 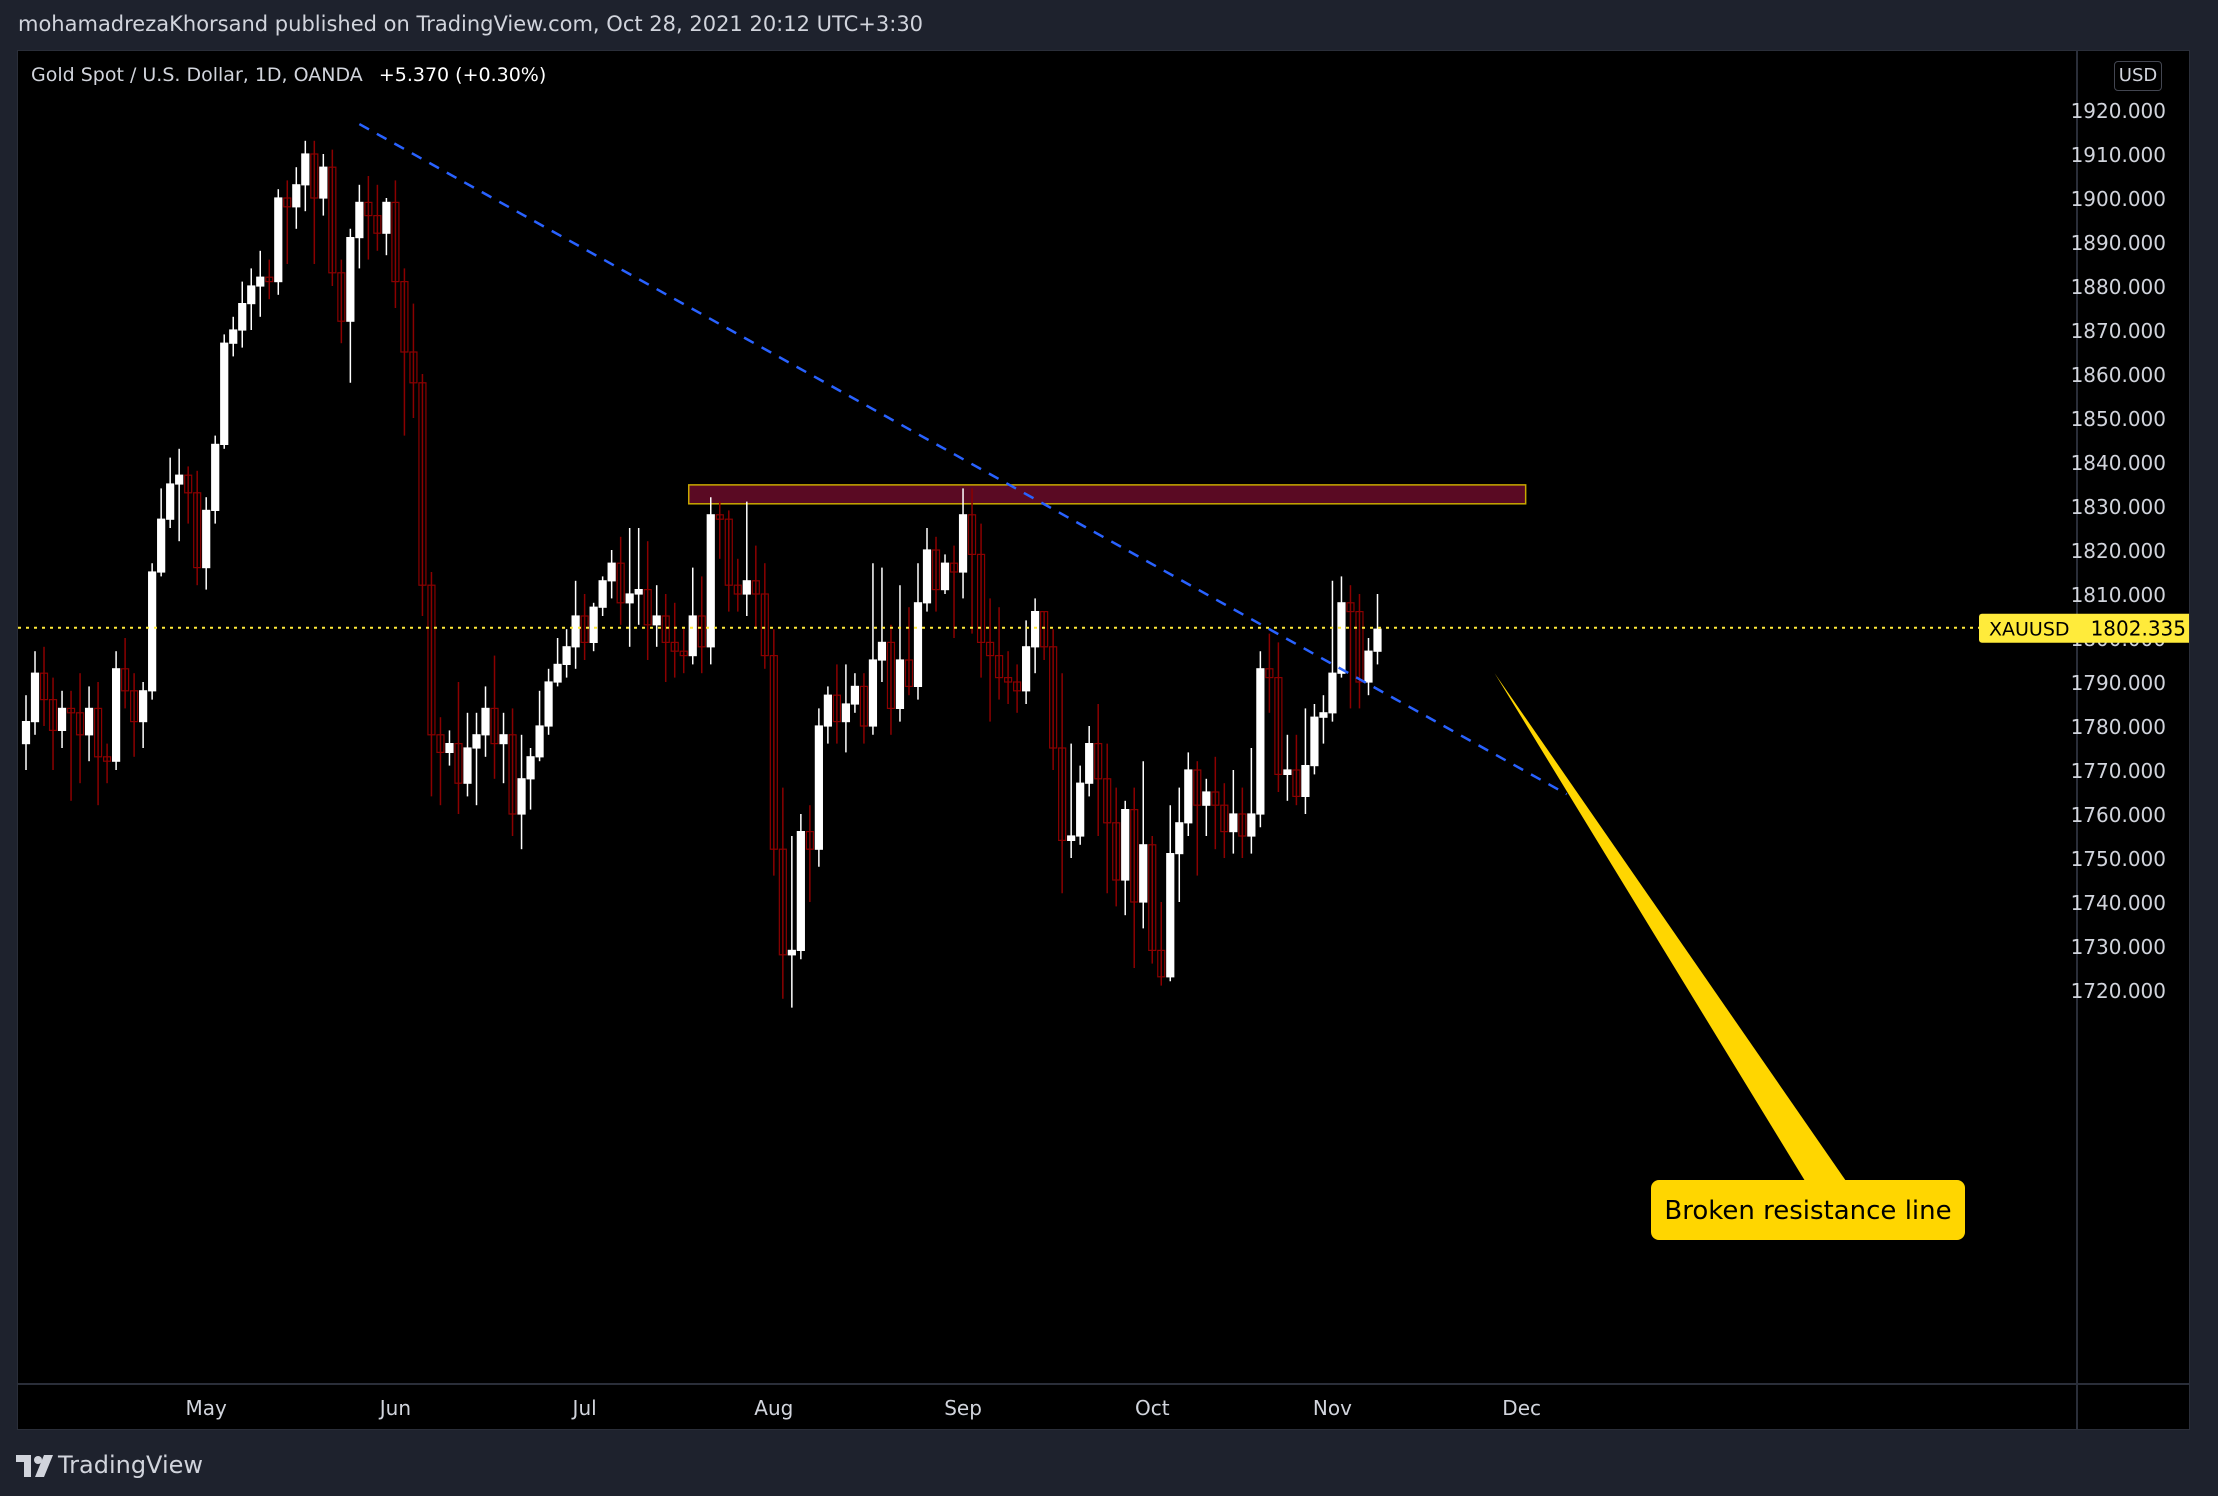 What do you see at coordinates (1808, 1210) in the screenshot?
I see `callout-box` at bounding box center [1808, 1210].